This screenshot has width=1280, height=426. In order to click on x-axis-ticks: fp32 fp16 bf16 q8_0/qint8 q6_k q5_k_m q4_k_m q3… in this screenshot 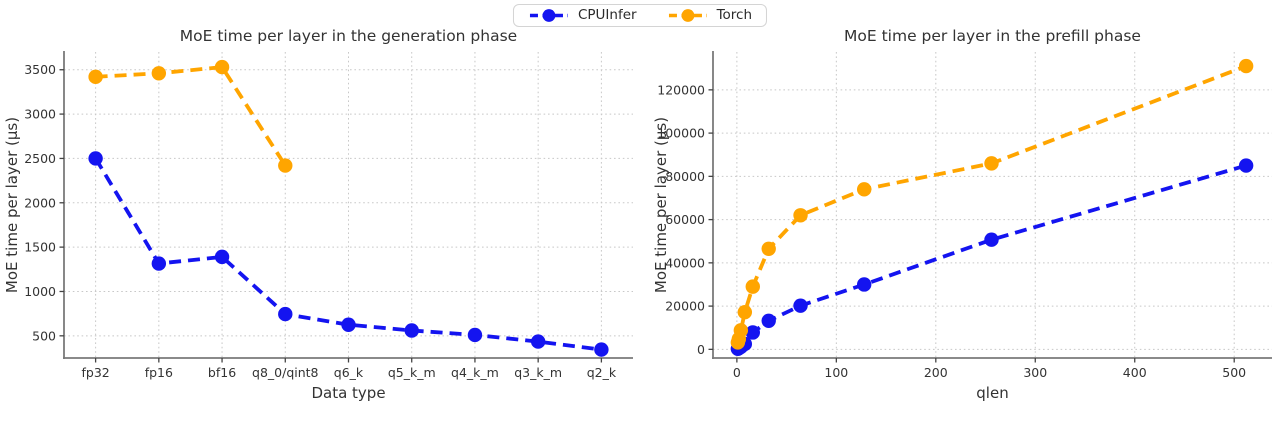, I will do `click(349, 369)`.